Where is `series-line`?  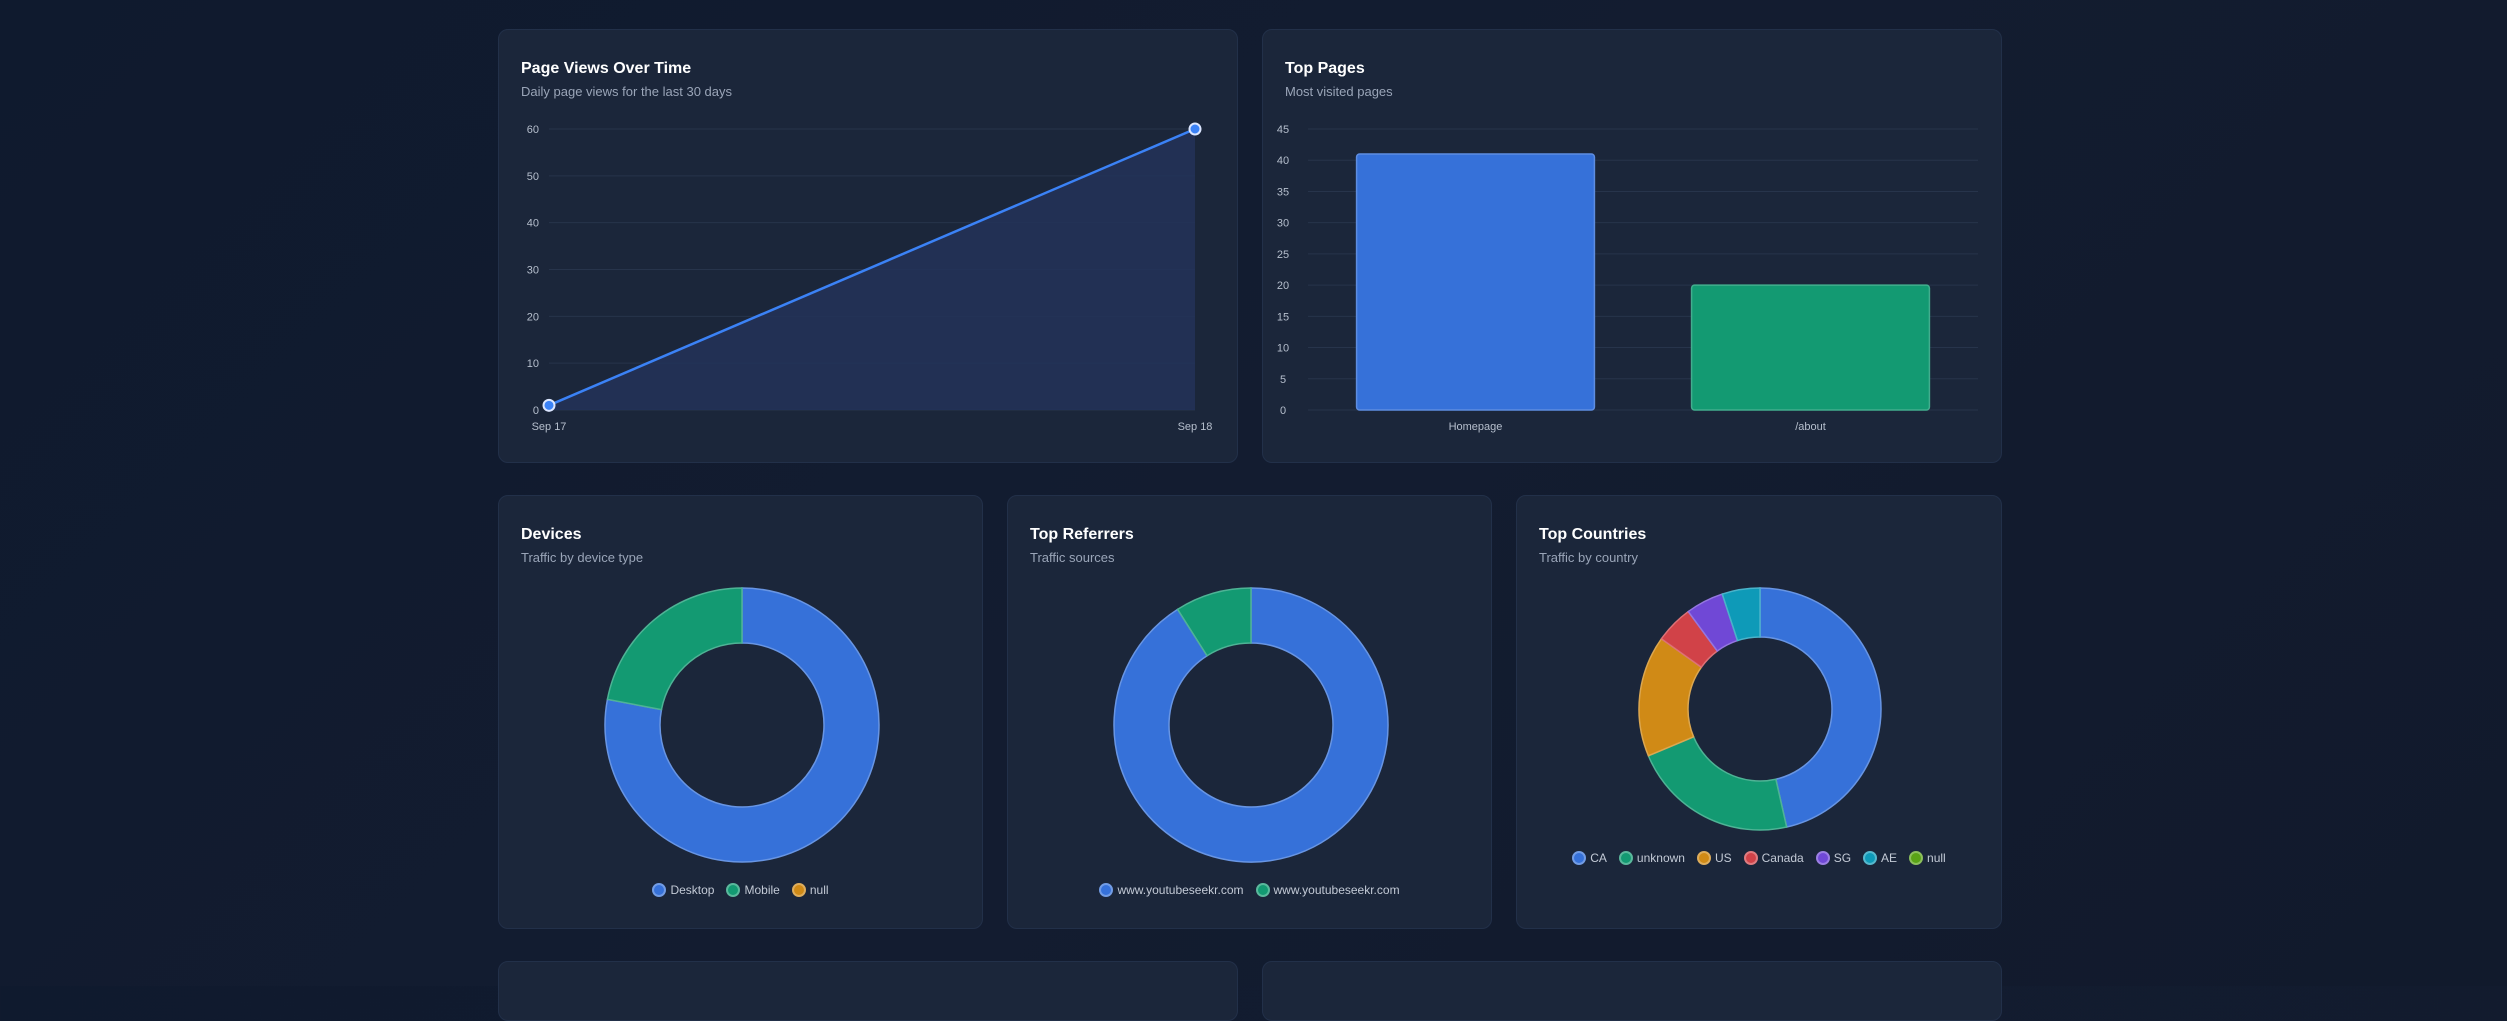 series-line is located at coordinates (872, 267).